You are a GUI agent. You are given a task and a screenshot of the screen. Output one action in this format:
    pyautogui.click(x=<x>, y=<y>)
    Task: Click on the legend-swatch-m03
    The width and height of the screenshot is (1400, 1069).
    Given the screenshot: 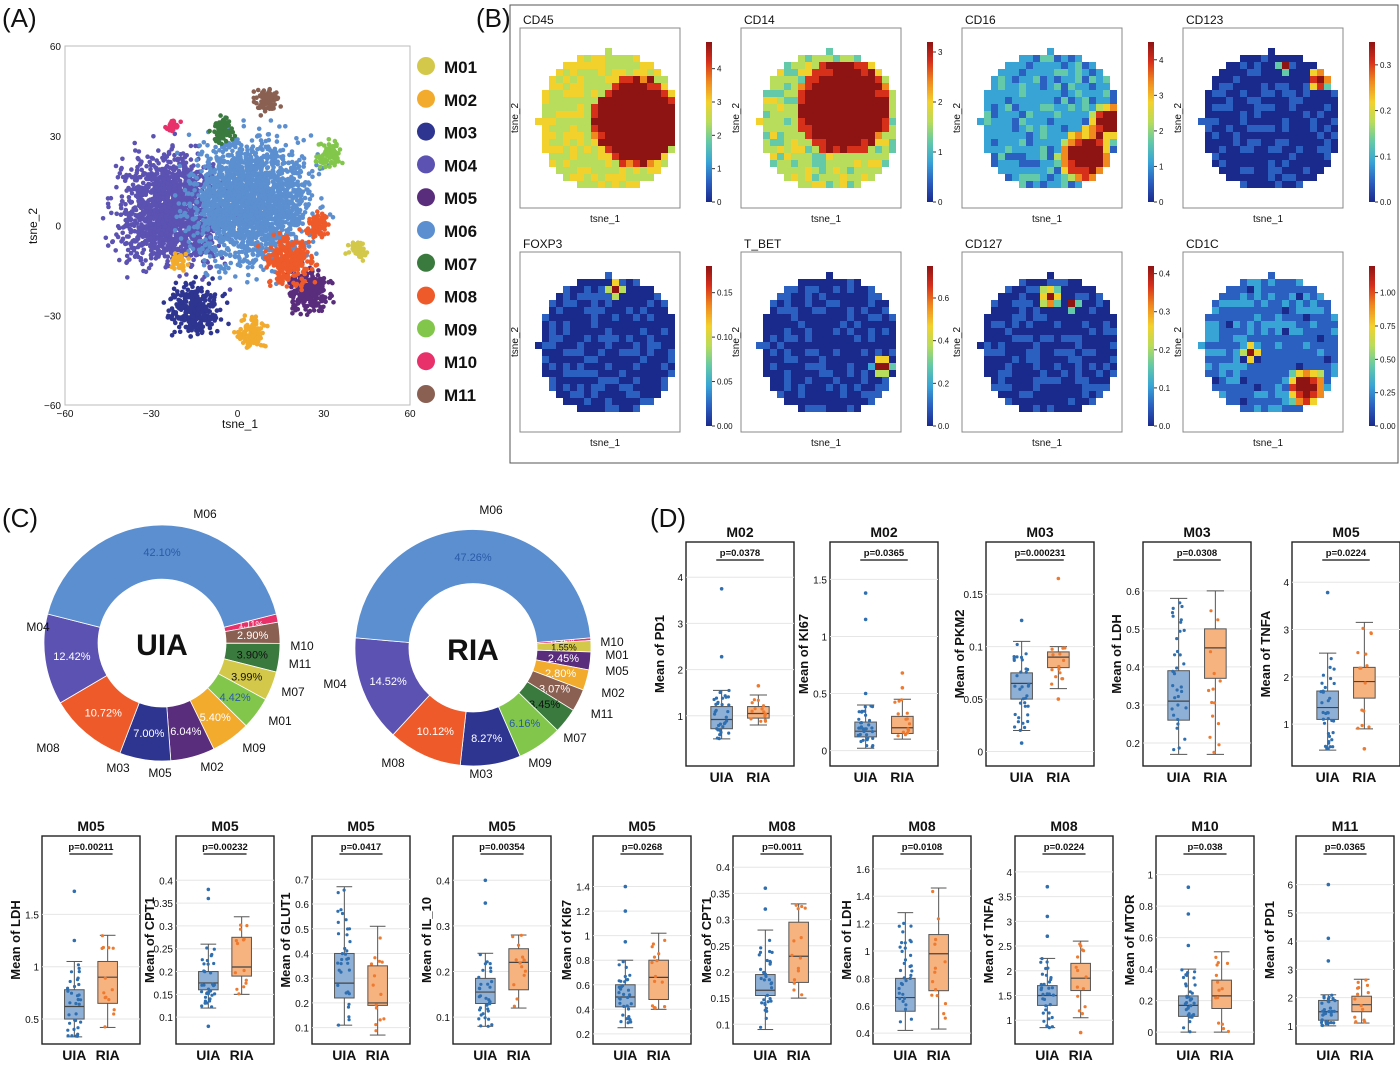 What is the action you would take?
    pyautogui.click(x=426, y=131)
    